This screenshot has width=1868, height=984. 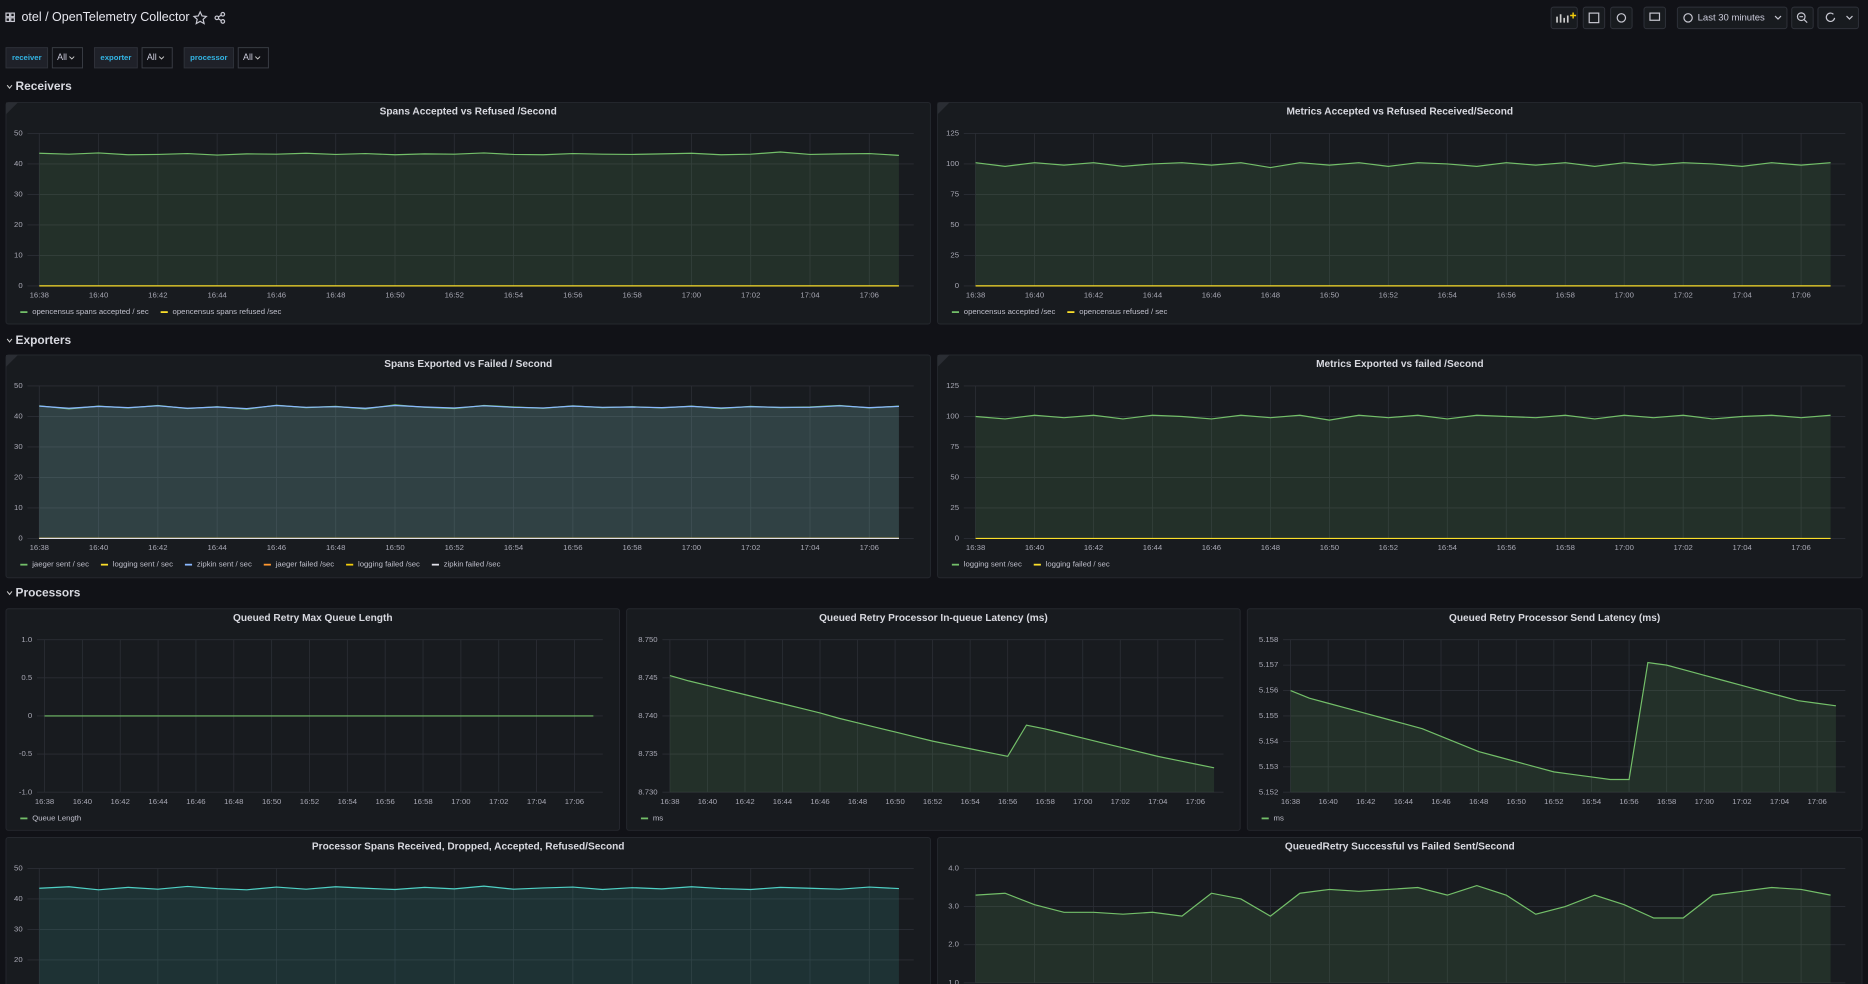 What do you see at coordinates (468, 112) in the screenshot?
I see `panel-title: Spans Accepted vs Refused /Second` at bounding box center [468, 112].